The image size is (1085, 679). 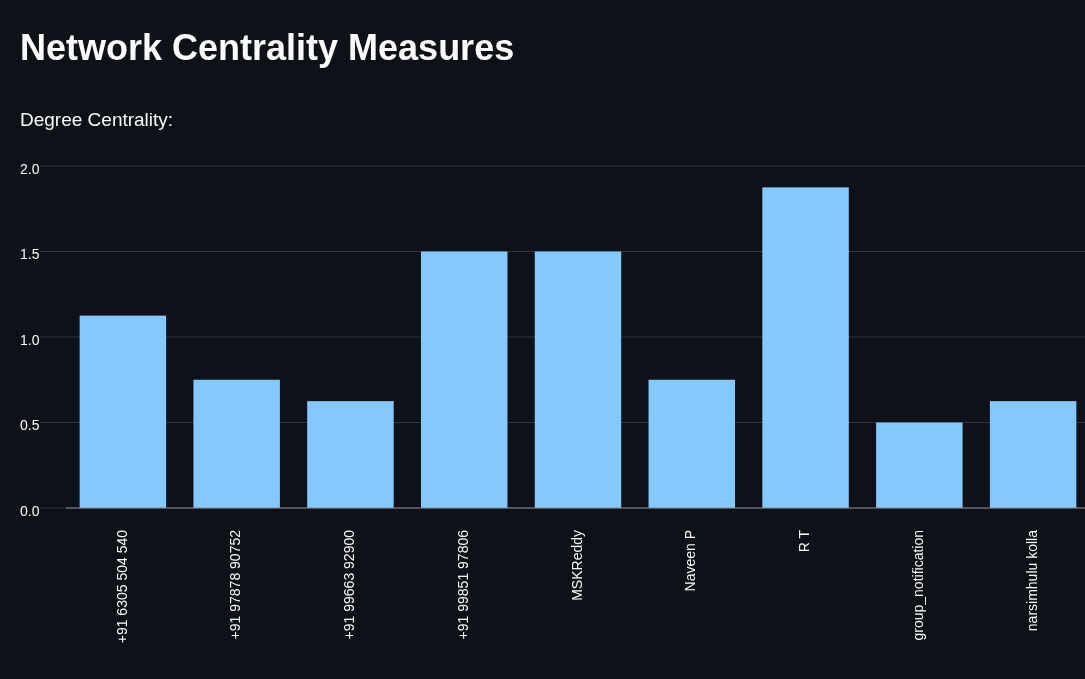 What do you see at coordinates (30, 254) in the screenshot?
I see `y-tick-label: 1.5` at bounding box center [30, 254].